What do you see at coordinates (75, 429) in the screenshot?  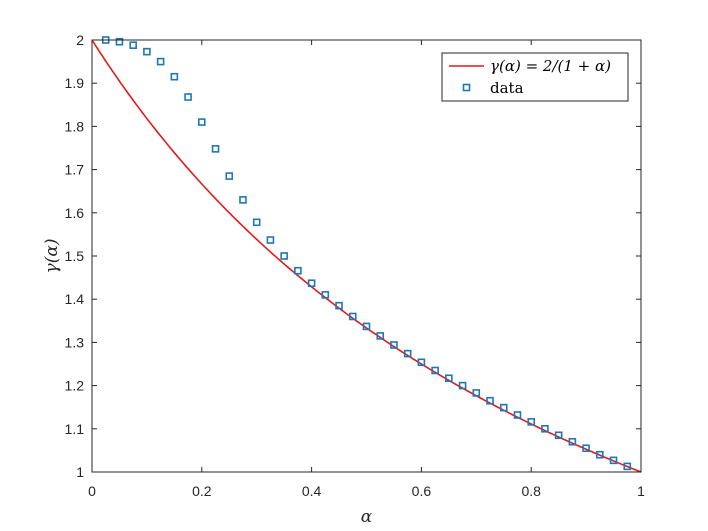 I see `y-tick-label: 1.1` at bounding box center [75, 429].